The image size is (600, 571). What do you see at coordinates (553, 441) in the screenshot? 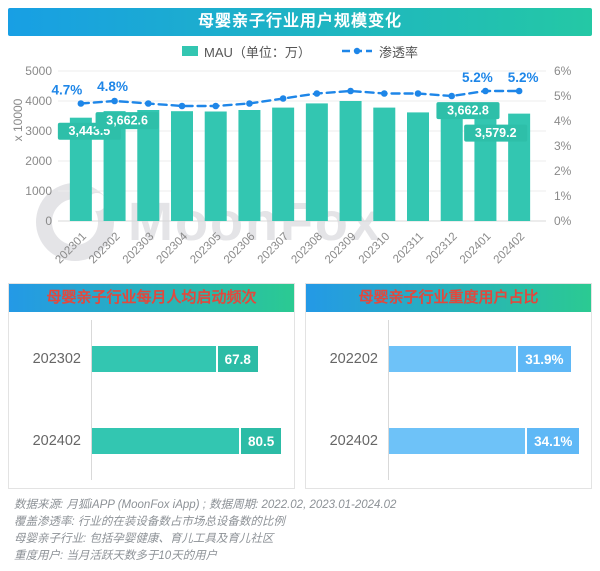
I see `value-chip: 34.1%` at bounding box center [553, 441].